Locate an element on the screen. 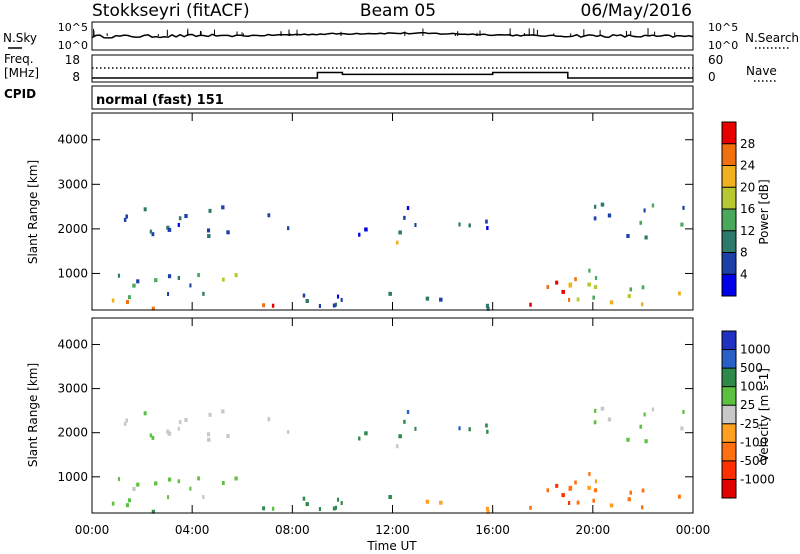  velocity-colorbar-label: Velocity [m s-1] is located at coordinates (764, 415).